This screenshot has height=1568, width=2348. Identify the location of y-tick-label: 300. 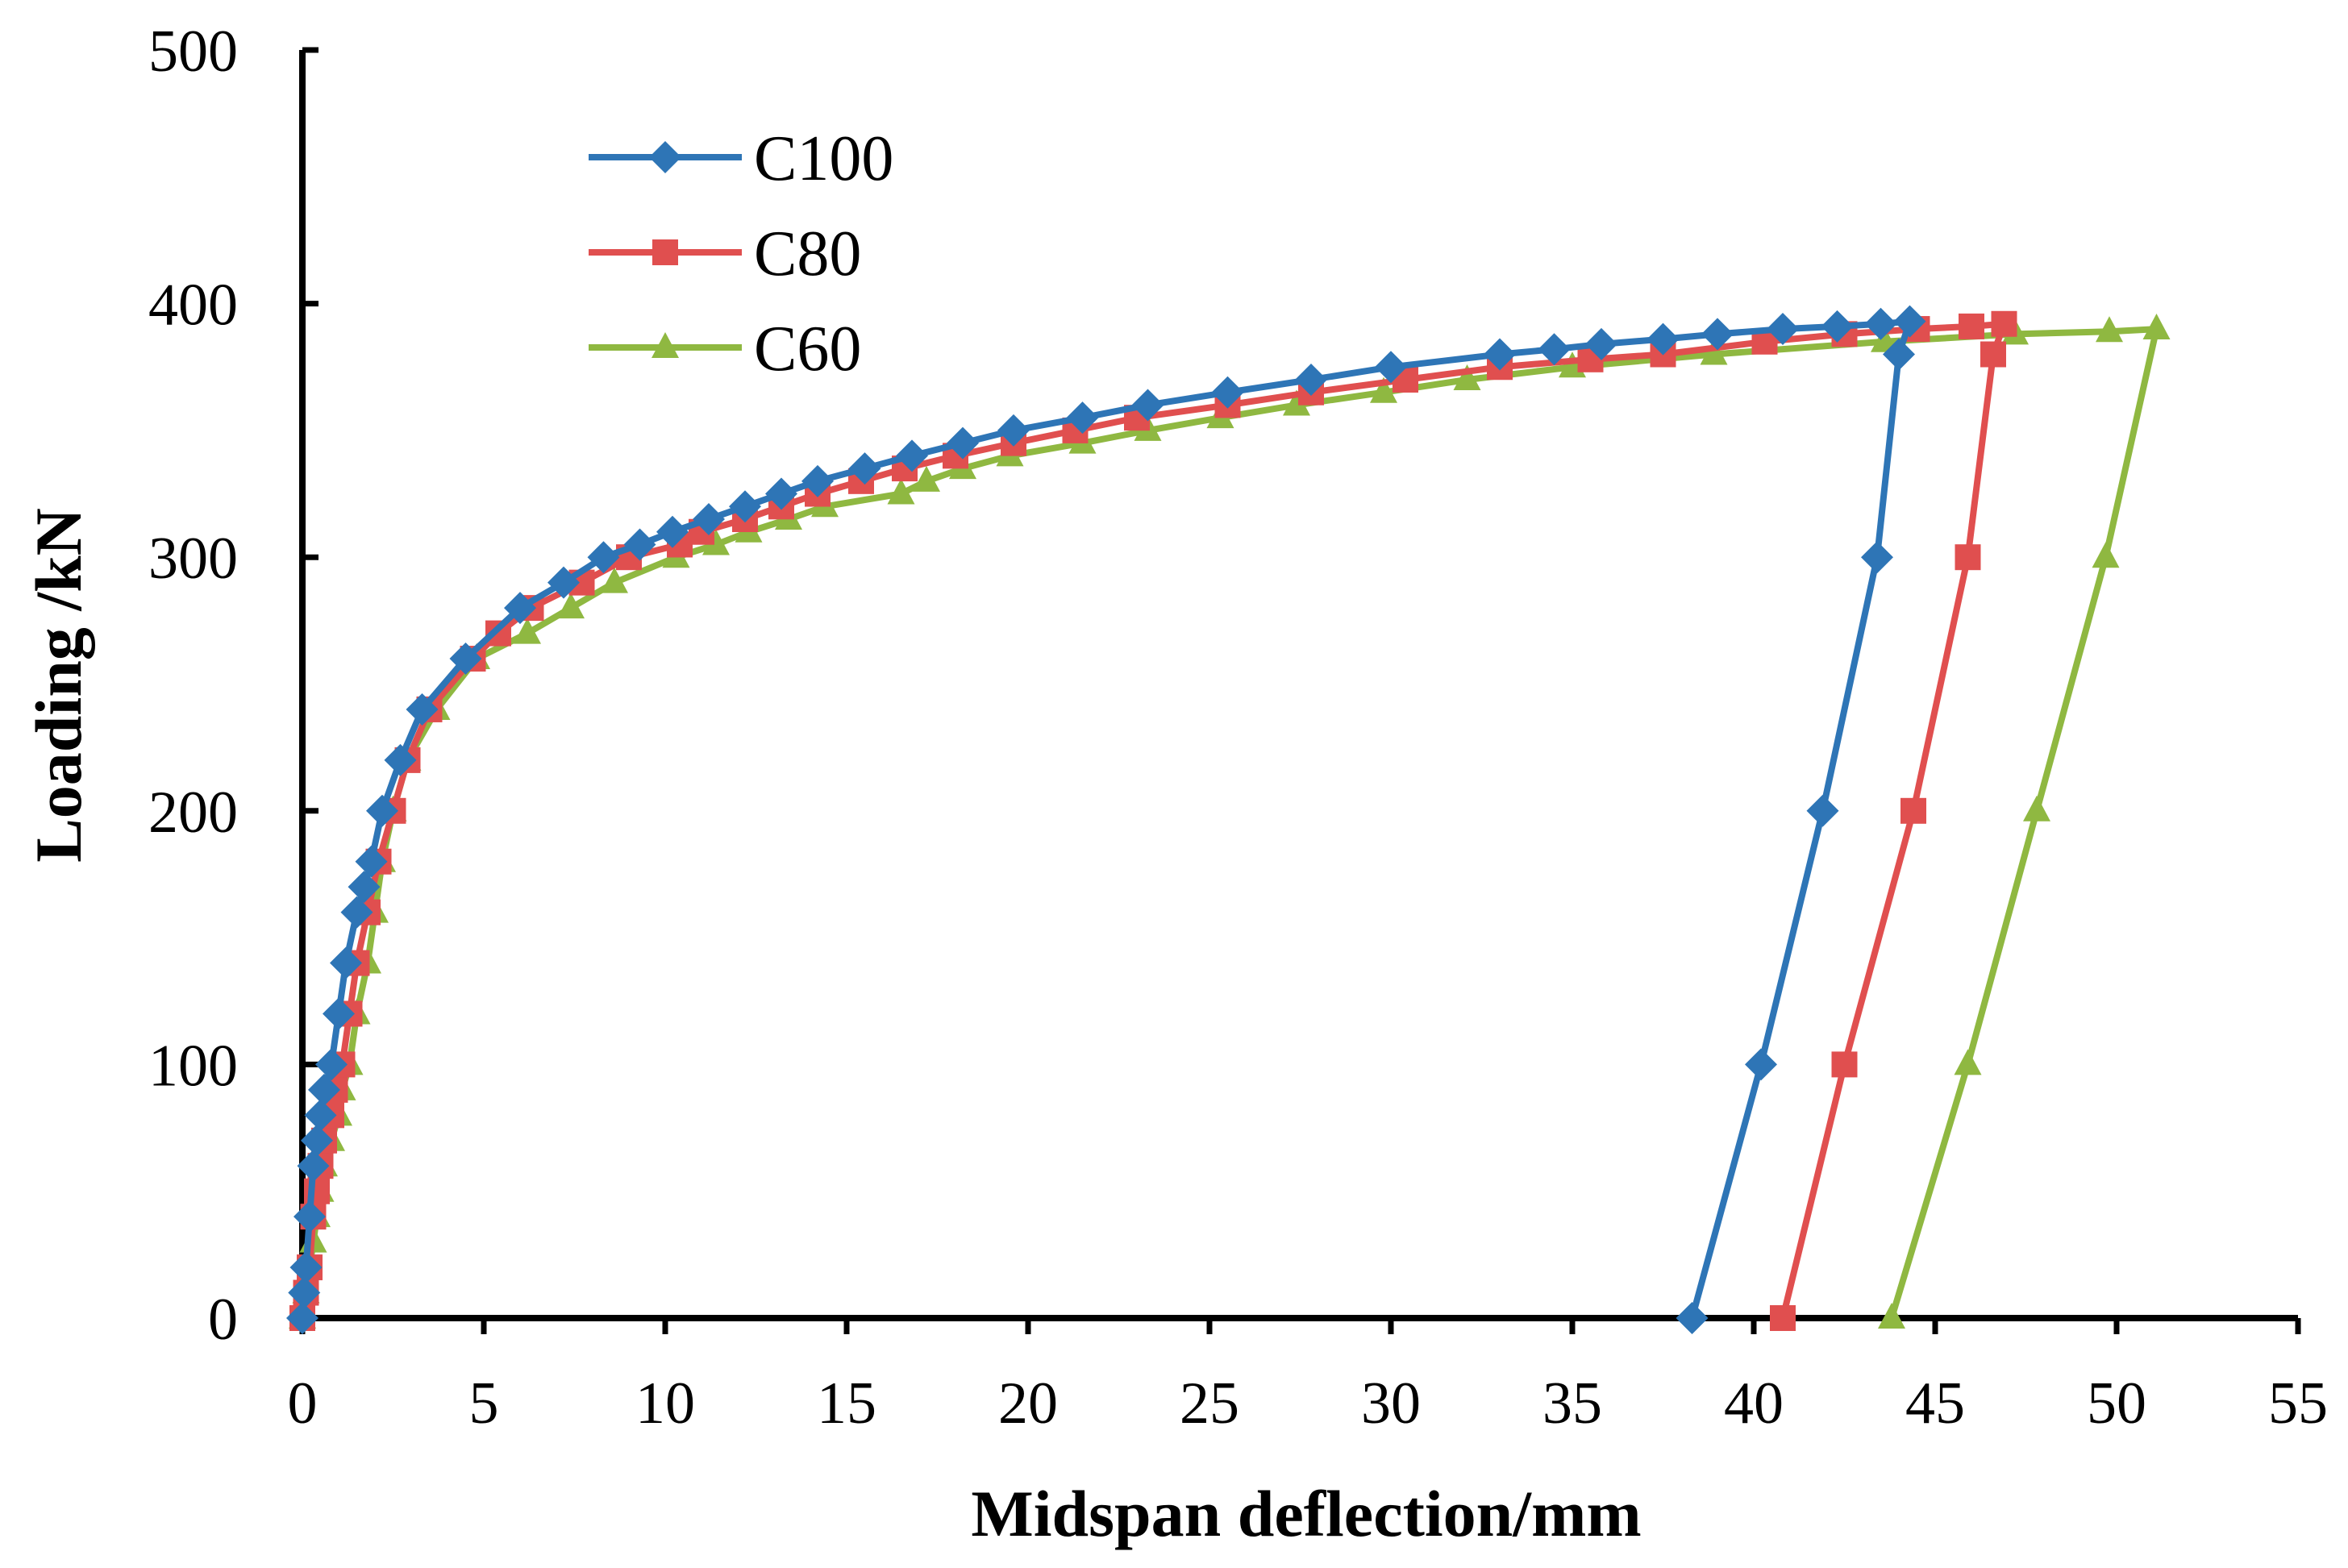
(193, 559).